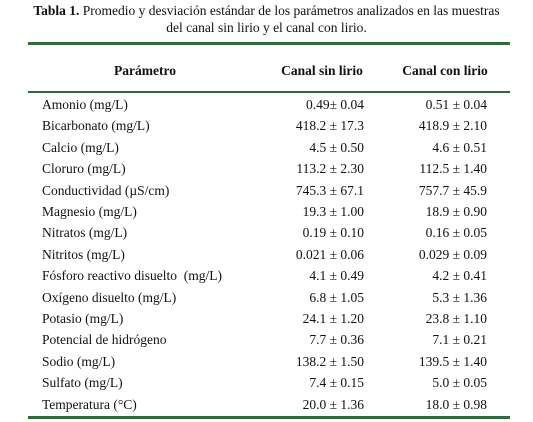 Image resolution: width=533 pixels, height=422 pixels. What do you see at coordinates (459, 297) in the screenshot?
I see `value-cell: 5.3 ± 1.36` at bounding box center [459, 297].